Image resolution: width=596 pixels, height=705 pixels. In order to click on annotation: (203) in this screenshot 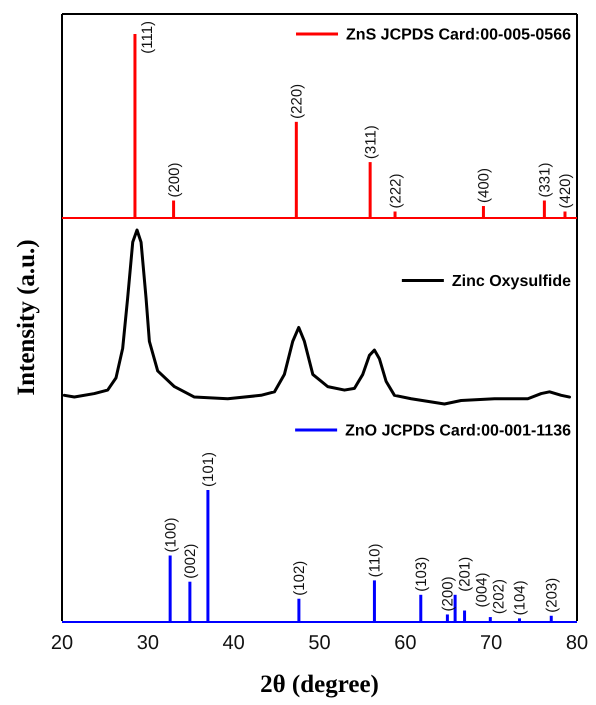, I will do `click(552, 595)`.